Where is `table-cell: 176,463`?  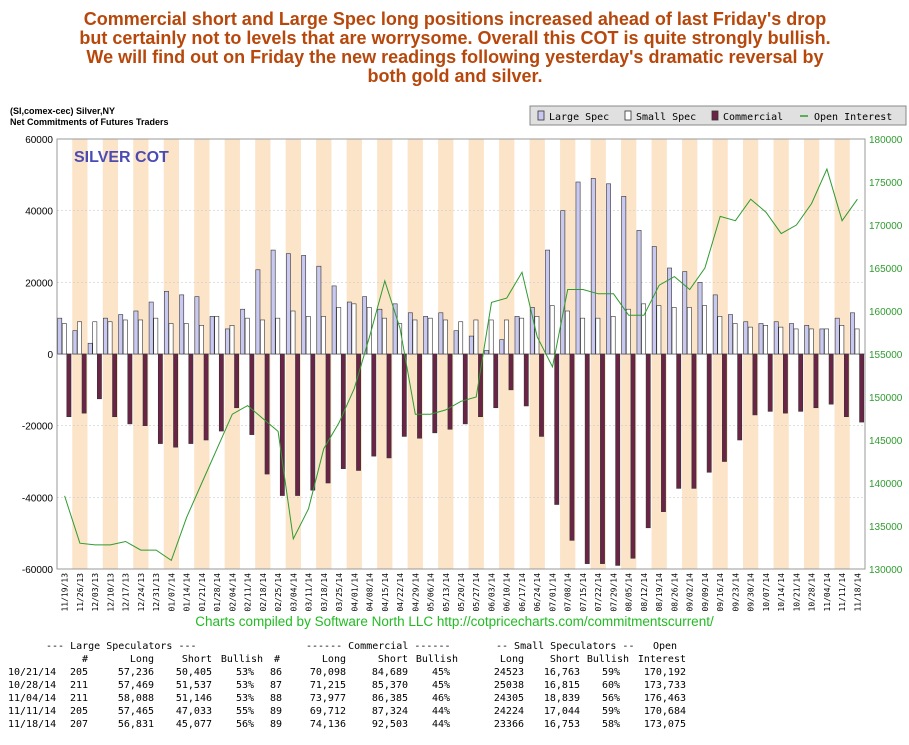
table-cell: 176,463 is located at coordinates (664, 698).